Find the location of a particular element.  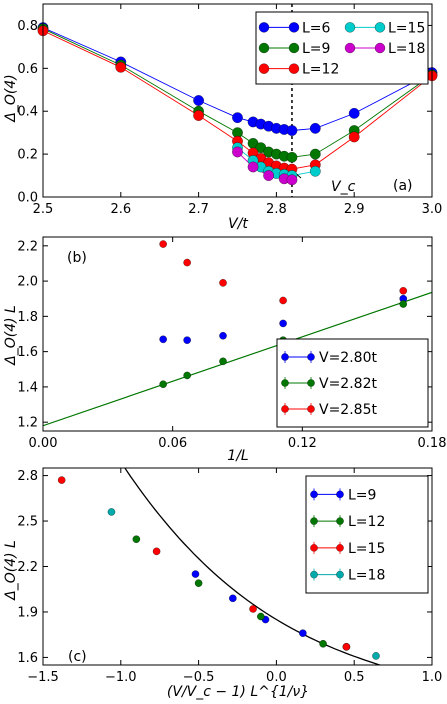

x-tick-label: 2.5 is located at coordinates (43, 209).